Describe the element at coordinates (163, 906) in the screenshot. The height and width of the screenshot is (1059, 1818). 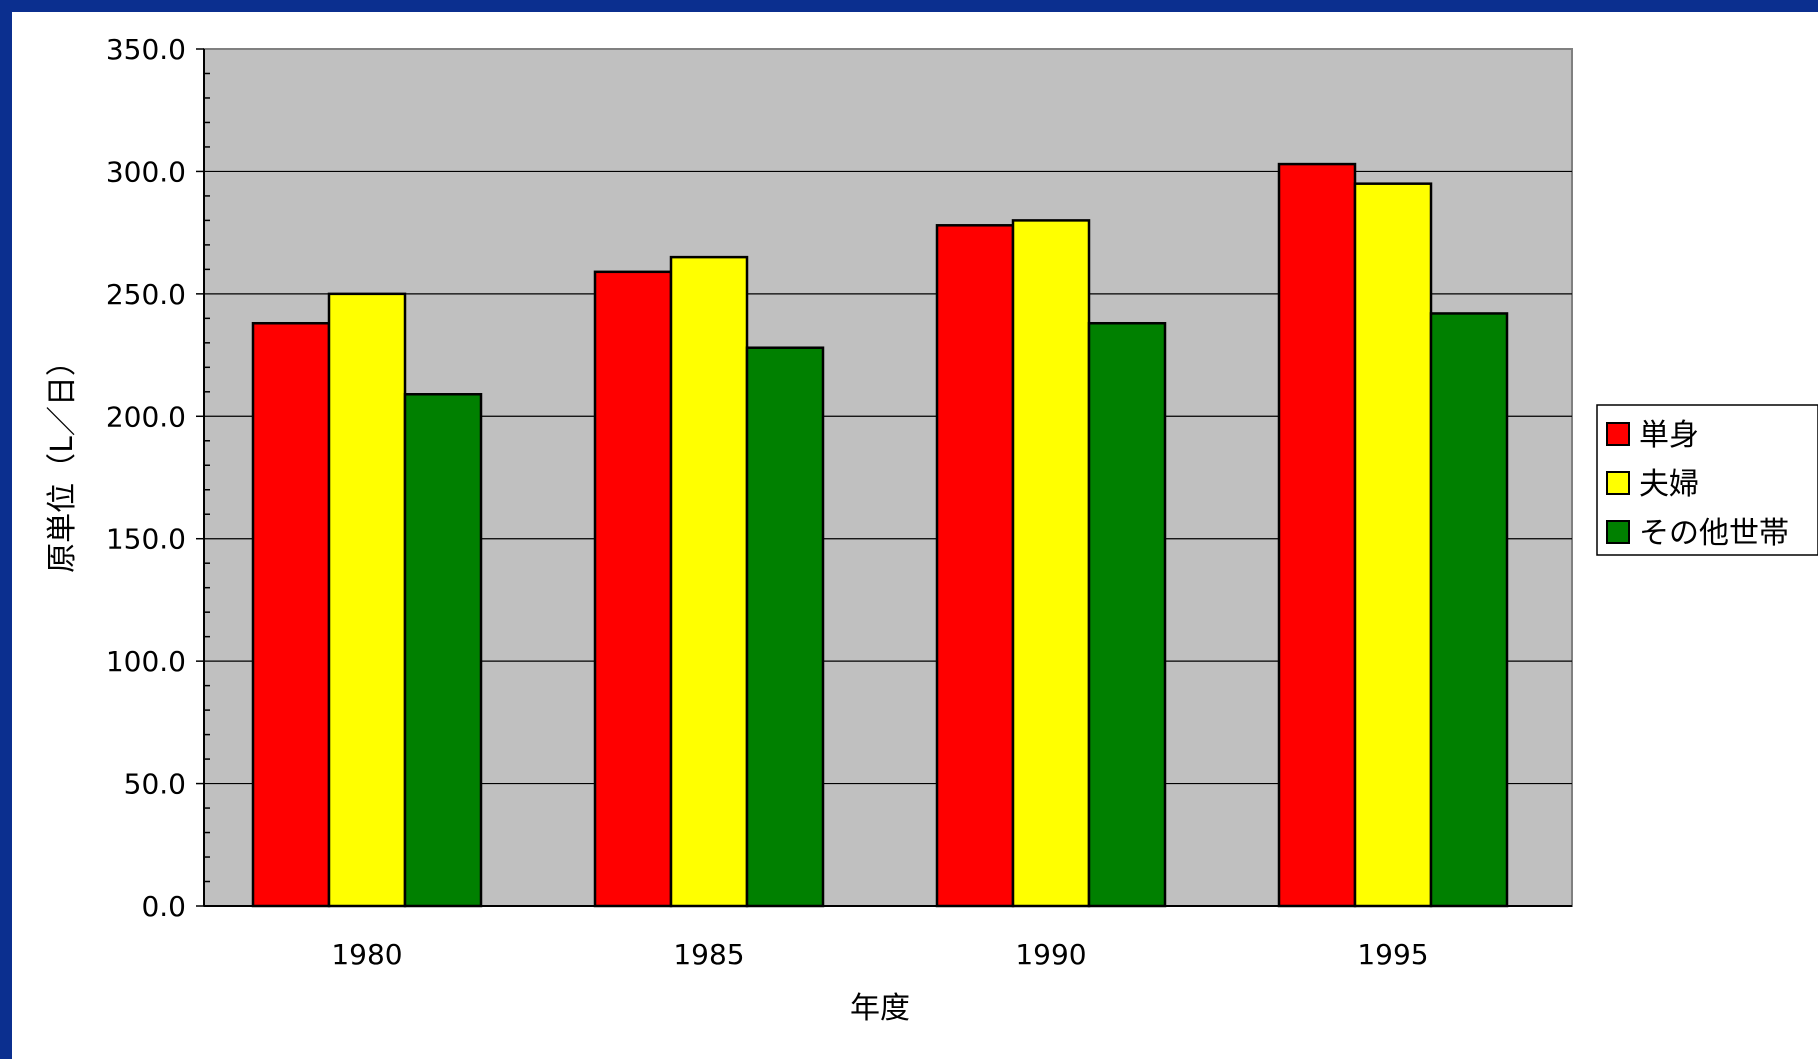
I see `y-tick-label: 0.0` at that location.